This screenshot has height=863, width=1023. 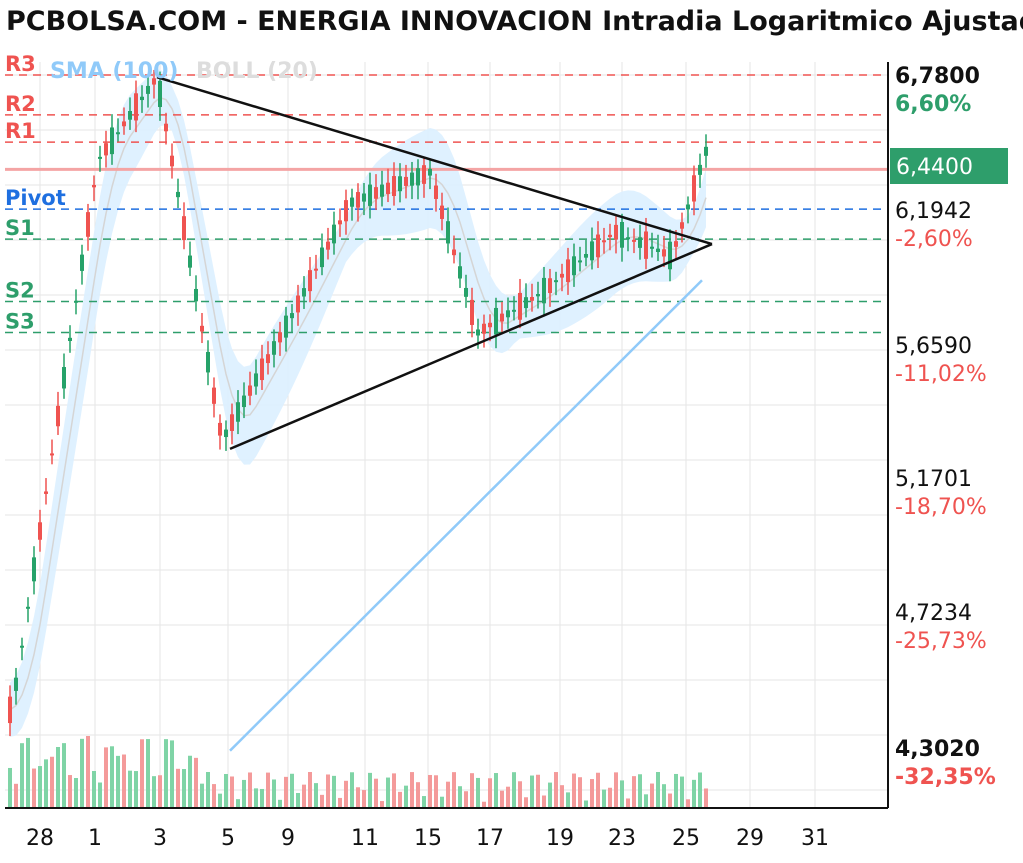 What do you see at coordinates (622, 838) in the screenshot?
I see `date-tick-label: 23` at bounding box center [622, 838].